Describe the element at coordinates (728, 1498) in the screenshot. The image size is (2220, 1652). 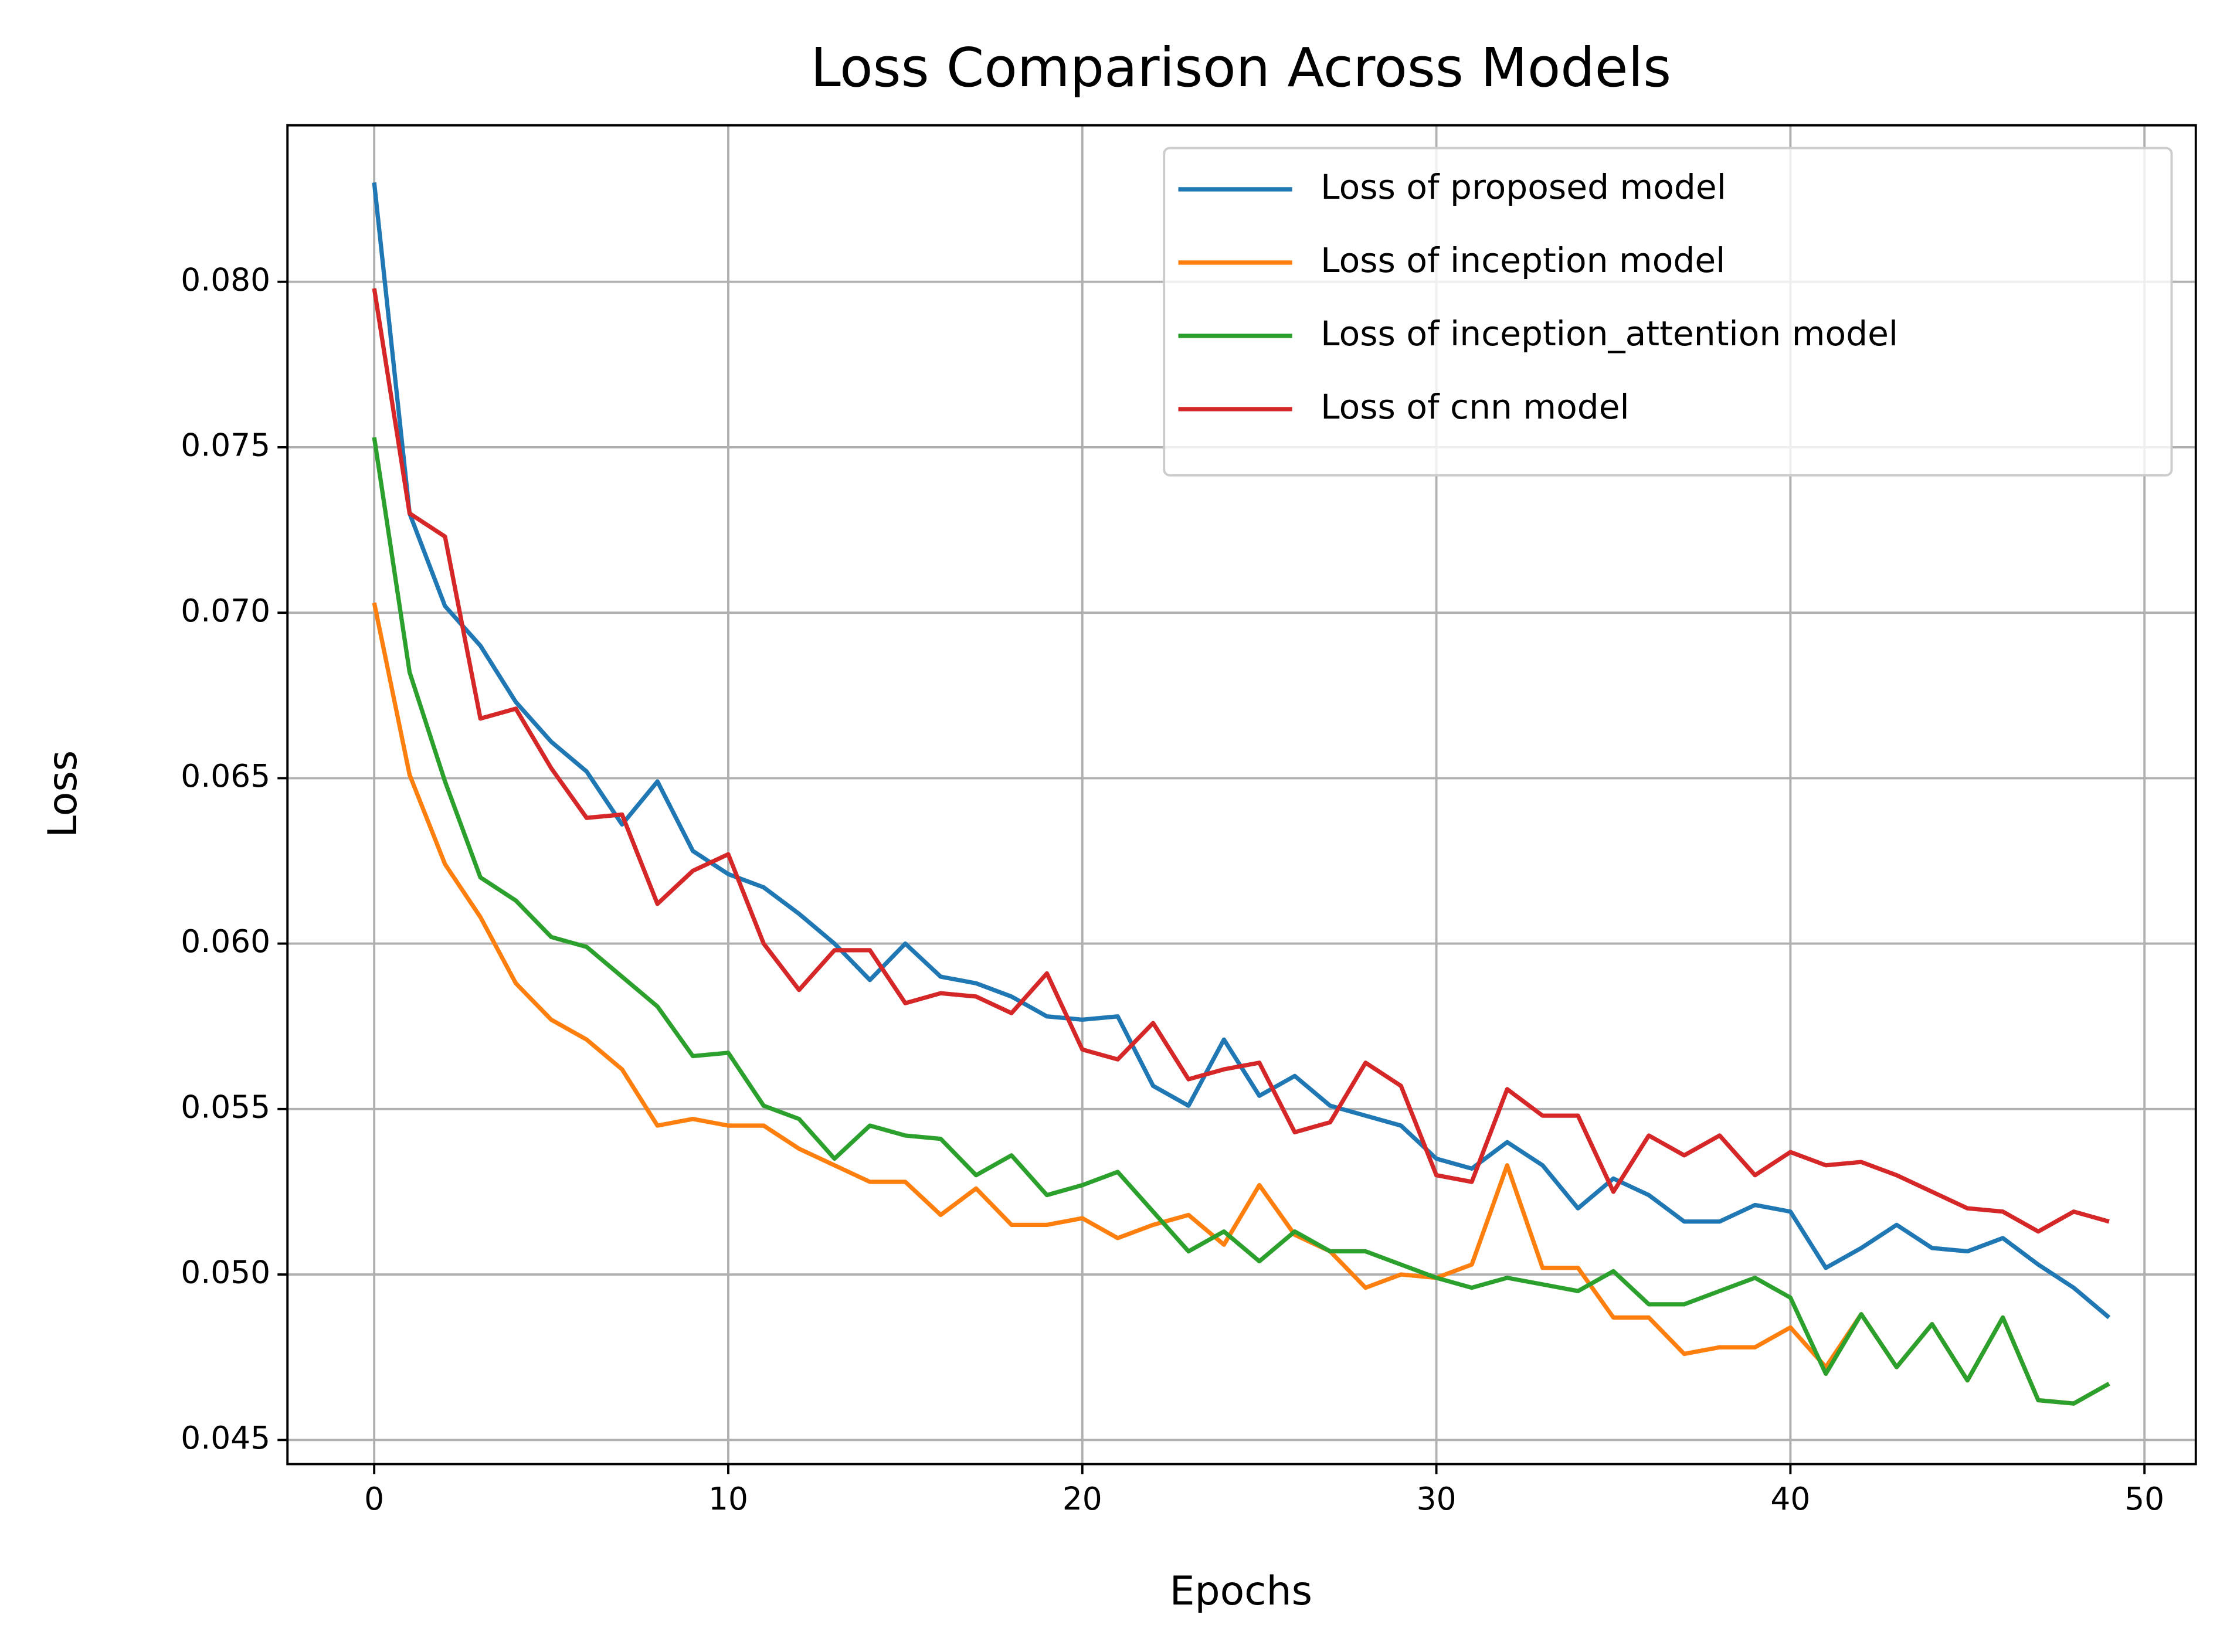
I see `x-tick-label: 10` at that location.